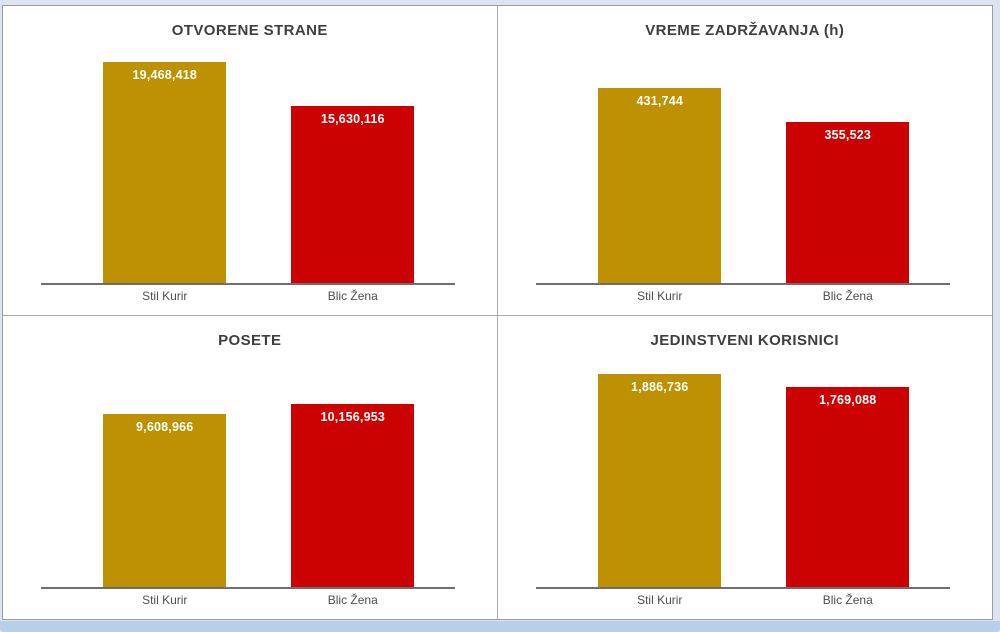 This screenshot has width=1000, height=632. I want to click on bar-blic-zena: 10,156,953, so click(353, 495).